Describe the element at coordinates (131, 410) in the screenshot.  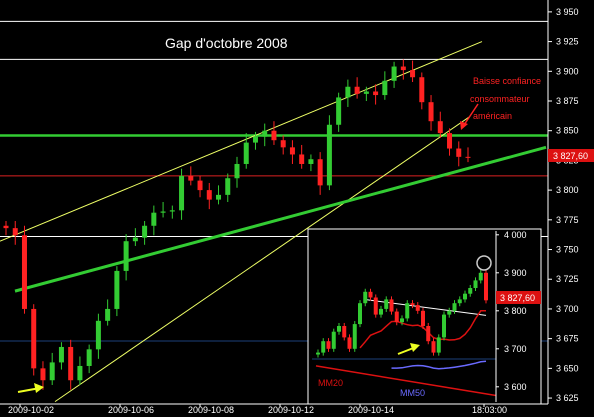
I see `x-tick-label: 2009-10-06` at that location.